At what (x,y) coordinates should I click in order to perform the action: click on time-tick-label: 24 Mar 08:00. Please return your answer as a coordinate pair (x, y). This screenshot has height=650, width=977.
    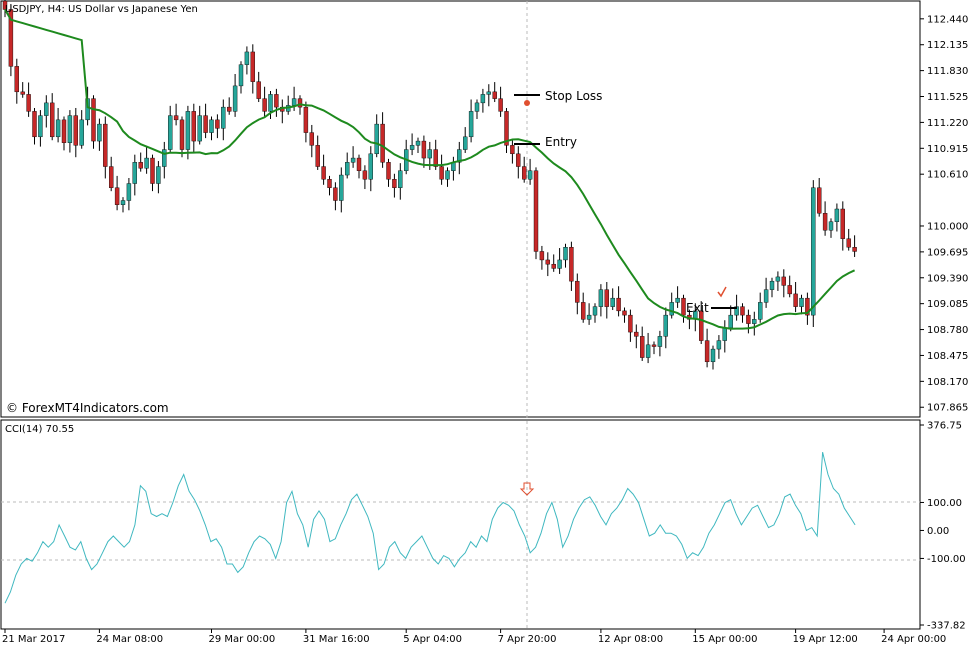
    Looking at the image, I should click on (129, 639).